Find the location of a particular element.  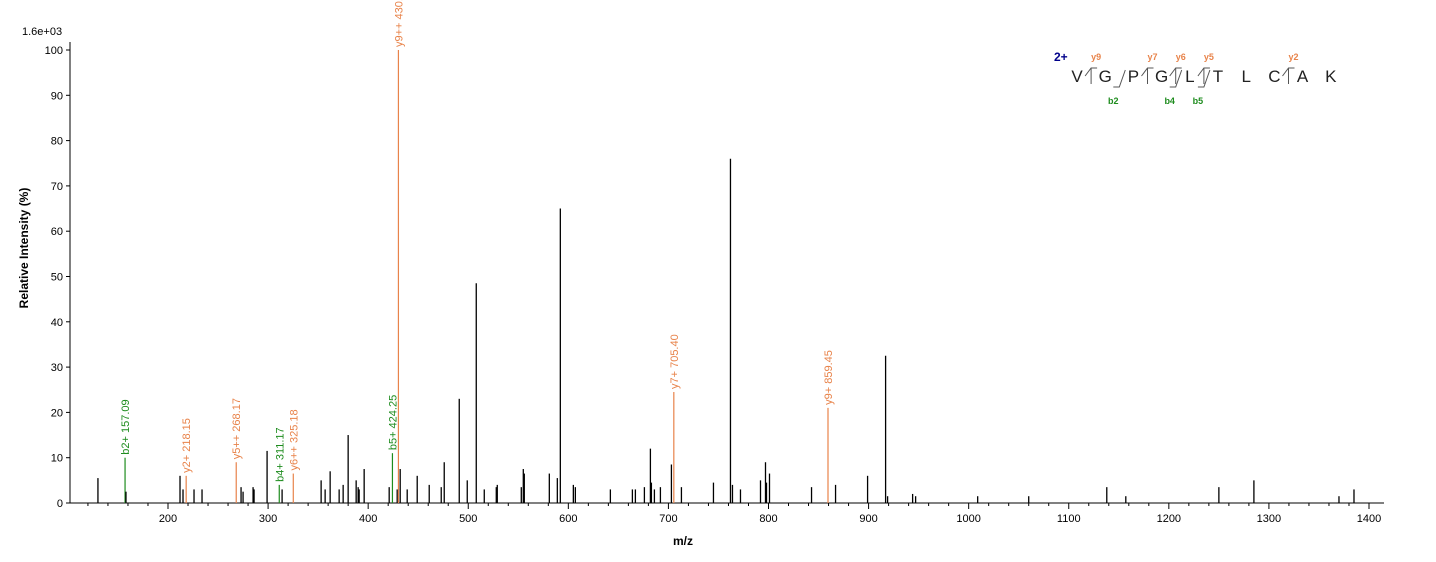

ion-label-y: y9+ 859.45 is located at coordinates (829, 377).